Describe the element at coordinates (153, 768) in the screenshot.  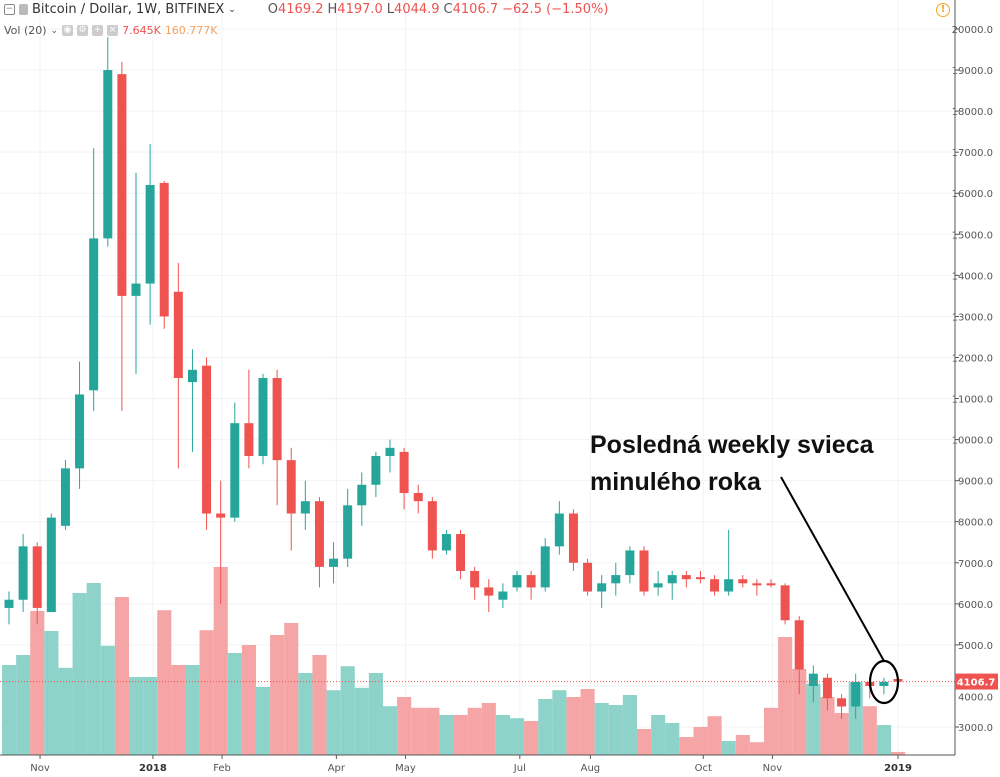
I see `time-tick-label: 2018` at that location.